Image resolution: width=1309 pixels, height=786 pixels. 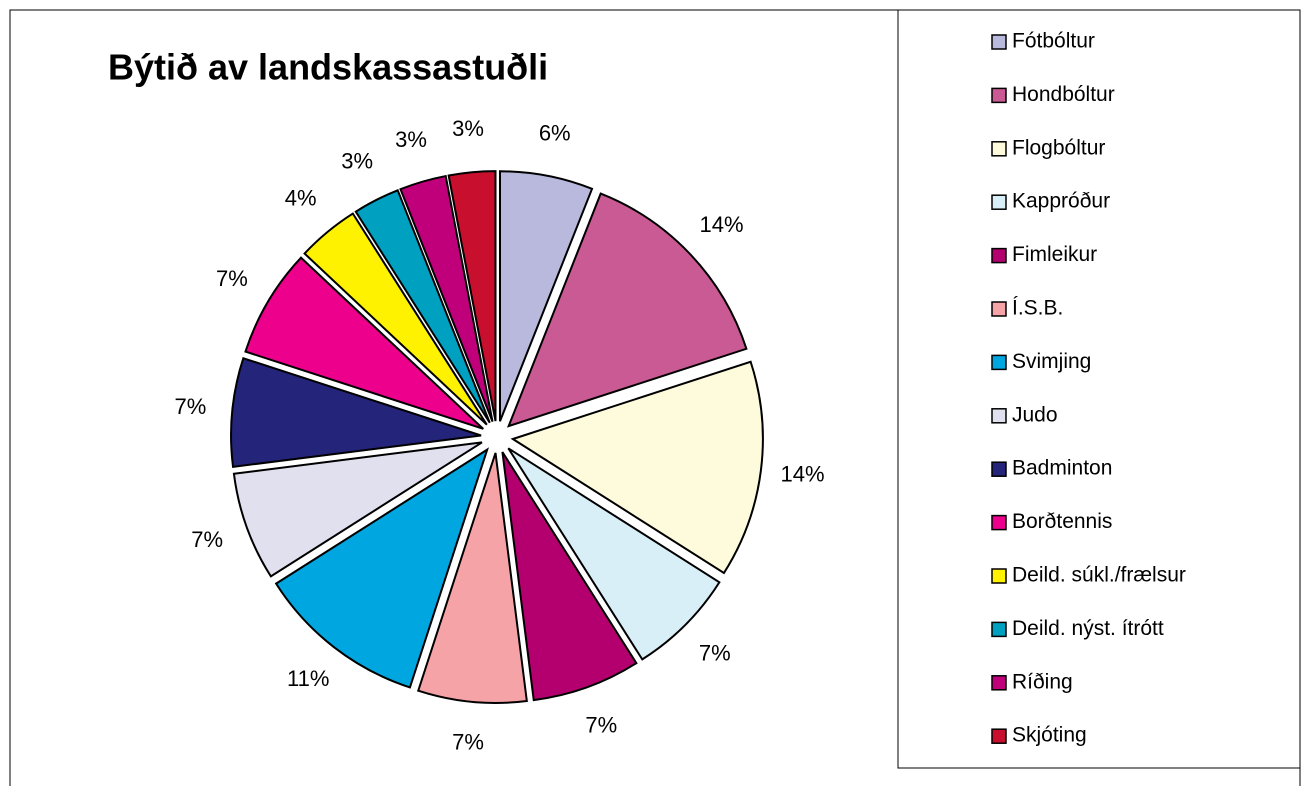 I want to click on legend-label: Í.S.B., so click(x=1037, y=308).